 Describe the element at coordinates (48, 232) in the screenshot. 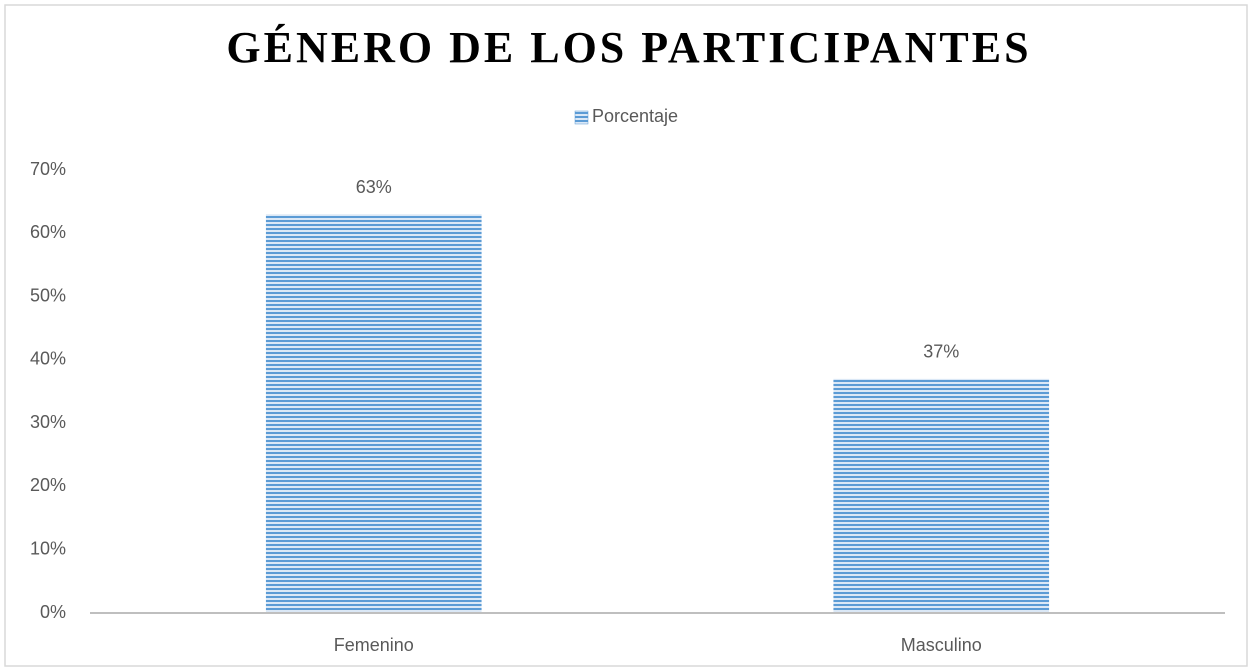

I see `y-tick-label: 60%` at that location.